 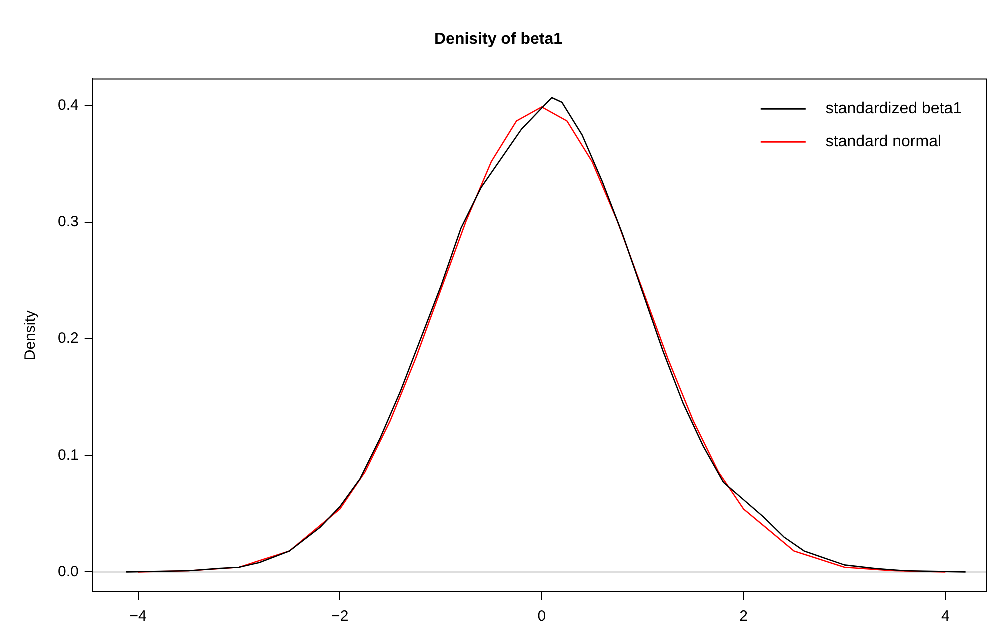 I want to click on legend-label: standard normal, so click(x=884, y=142).